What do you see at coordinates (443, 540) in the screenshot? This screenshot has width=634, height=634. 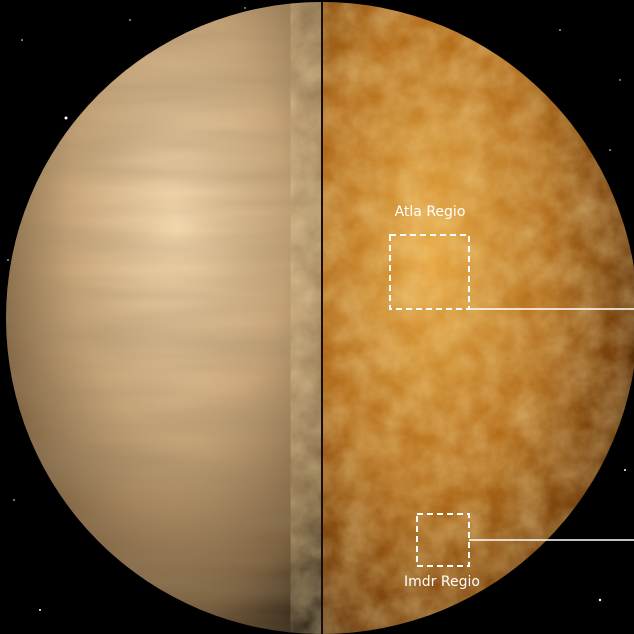 I see `imdr-box` at bounding box center [443, 540].